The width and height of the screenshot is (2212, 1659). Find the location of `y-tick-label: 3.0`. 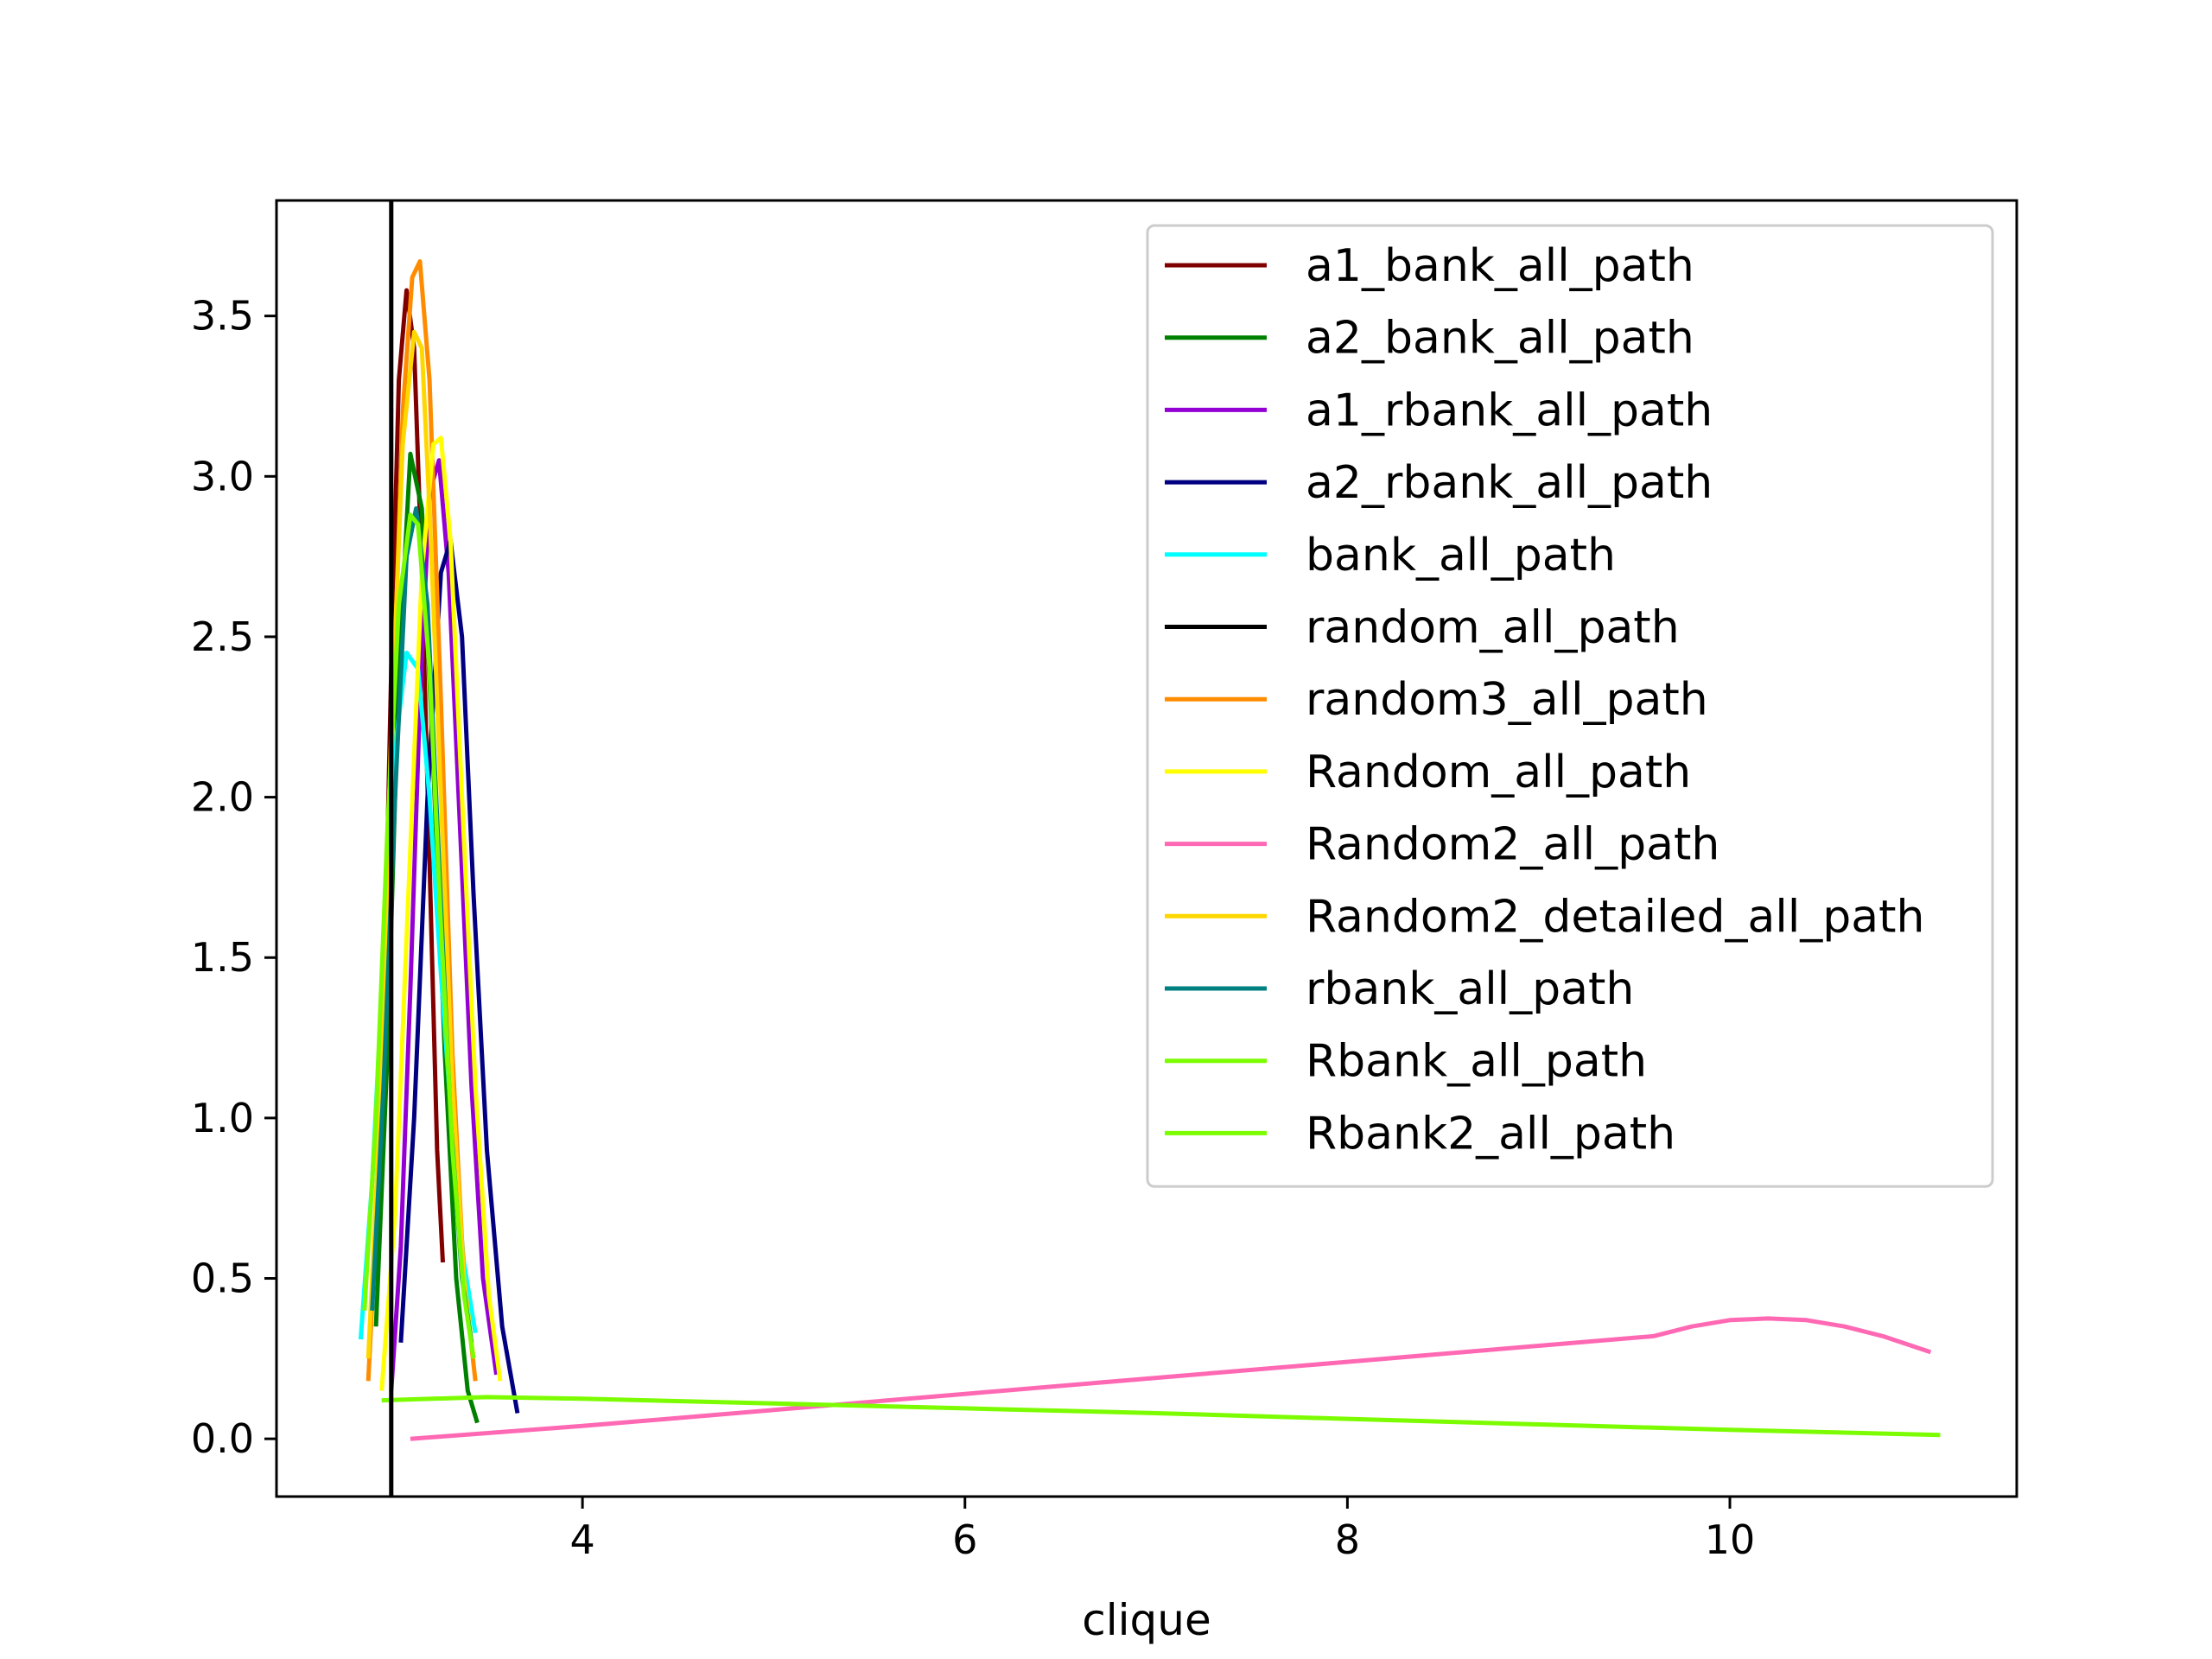

y-tick-label: 3.0 is located at coordinates (222, 476).